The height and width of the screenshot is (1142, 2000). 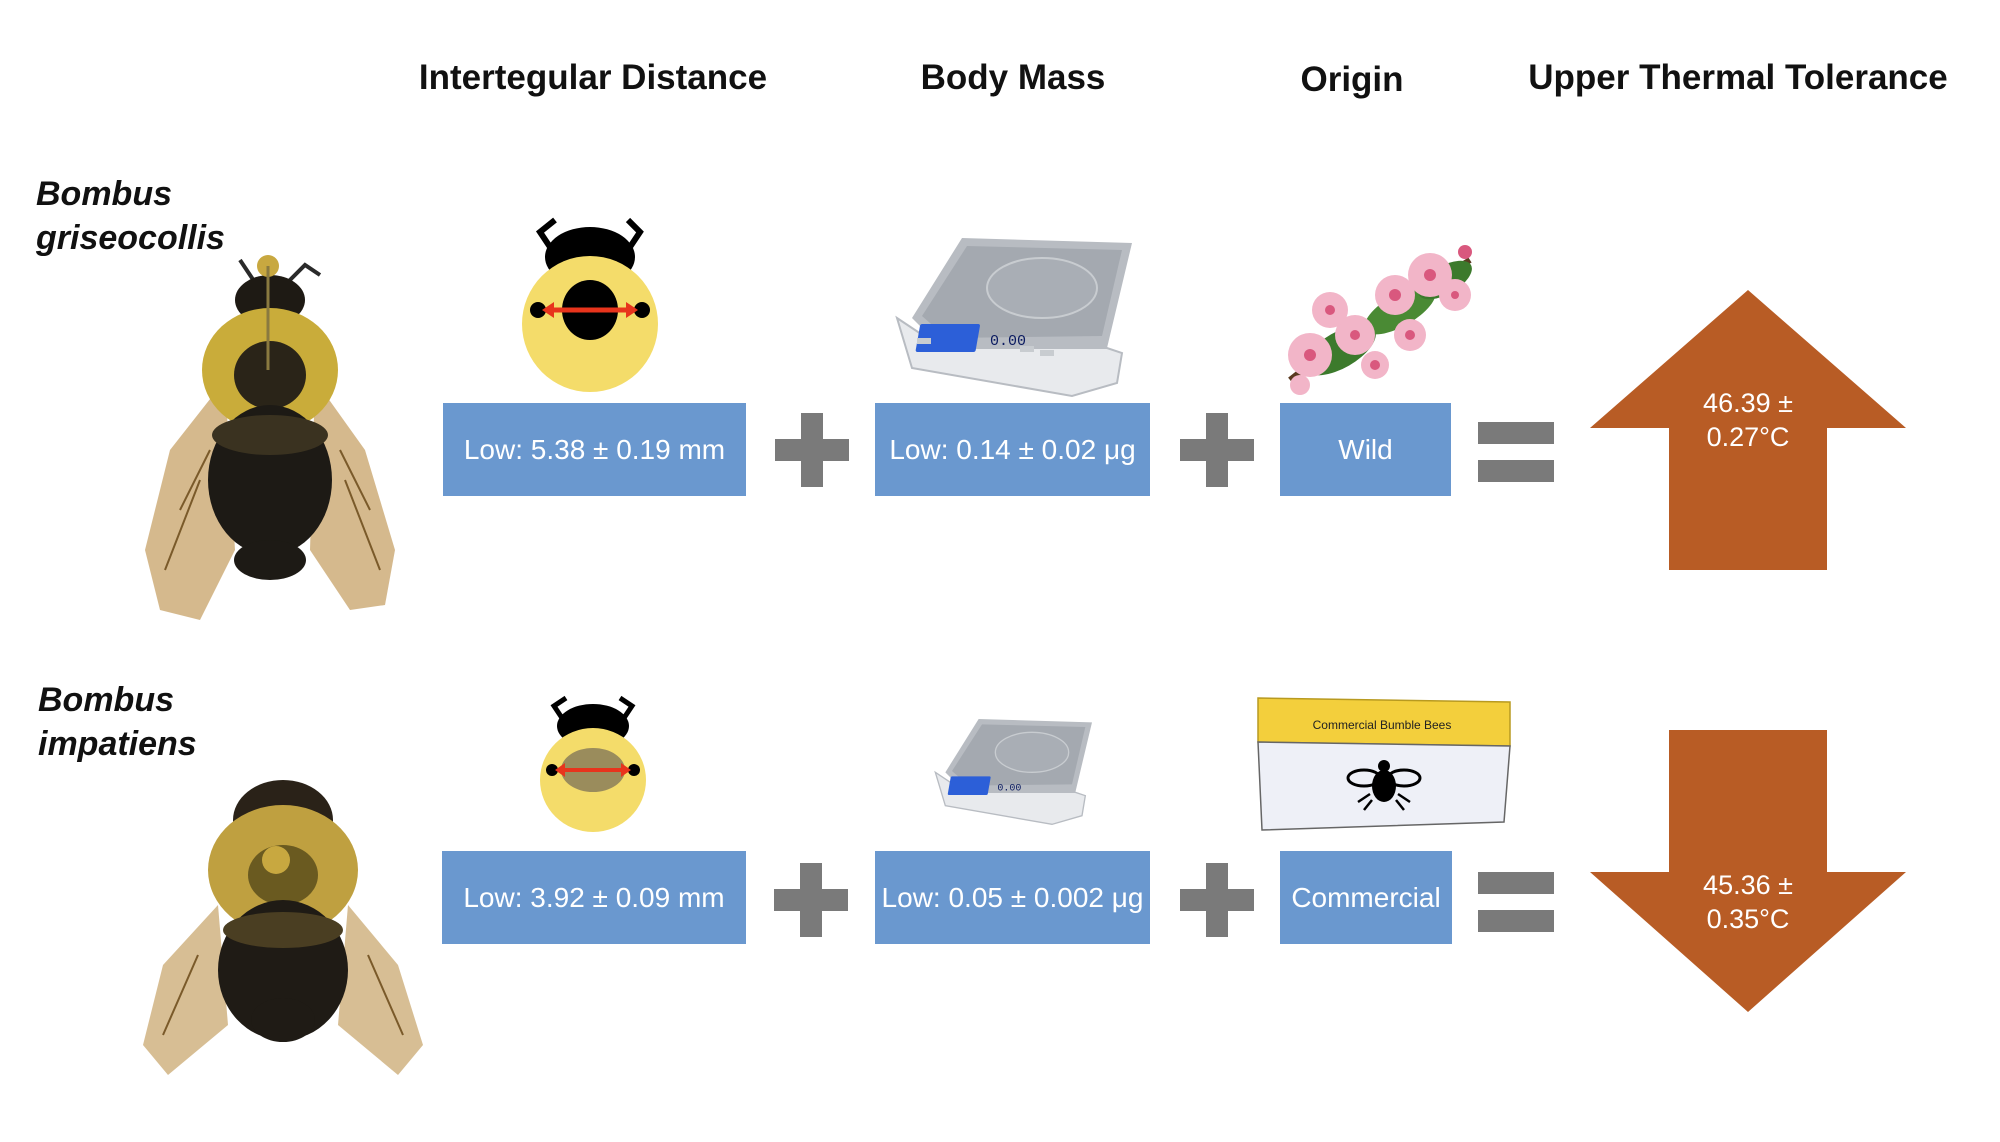 I want to click on intertegular-value: Low: 3.92 ± 0.09 mm, so click(x=594, y=897).